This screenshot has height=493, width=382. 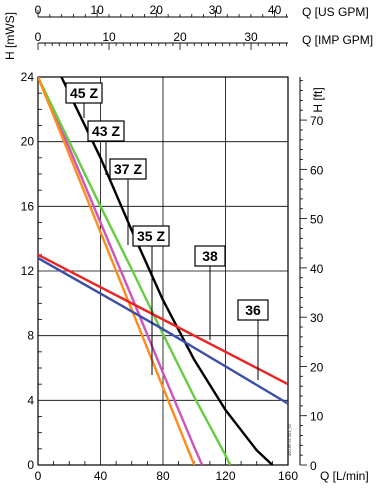 I want to click on y-tick-label: 16, so click(x=28, y=206).